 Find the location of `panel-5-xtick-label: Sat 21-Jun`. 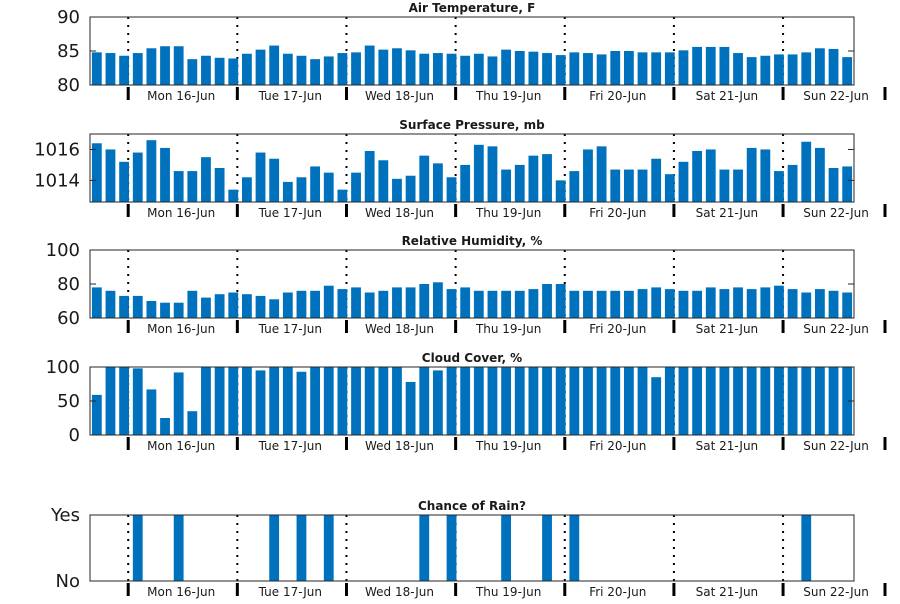

panel-5-xtick-label: Sat 21-Jun is located at coordinates (727, 592).